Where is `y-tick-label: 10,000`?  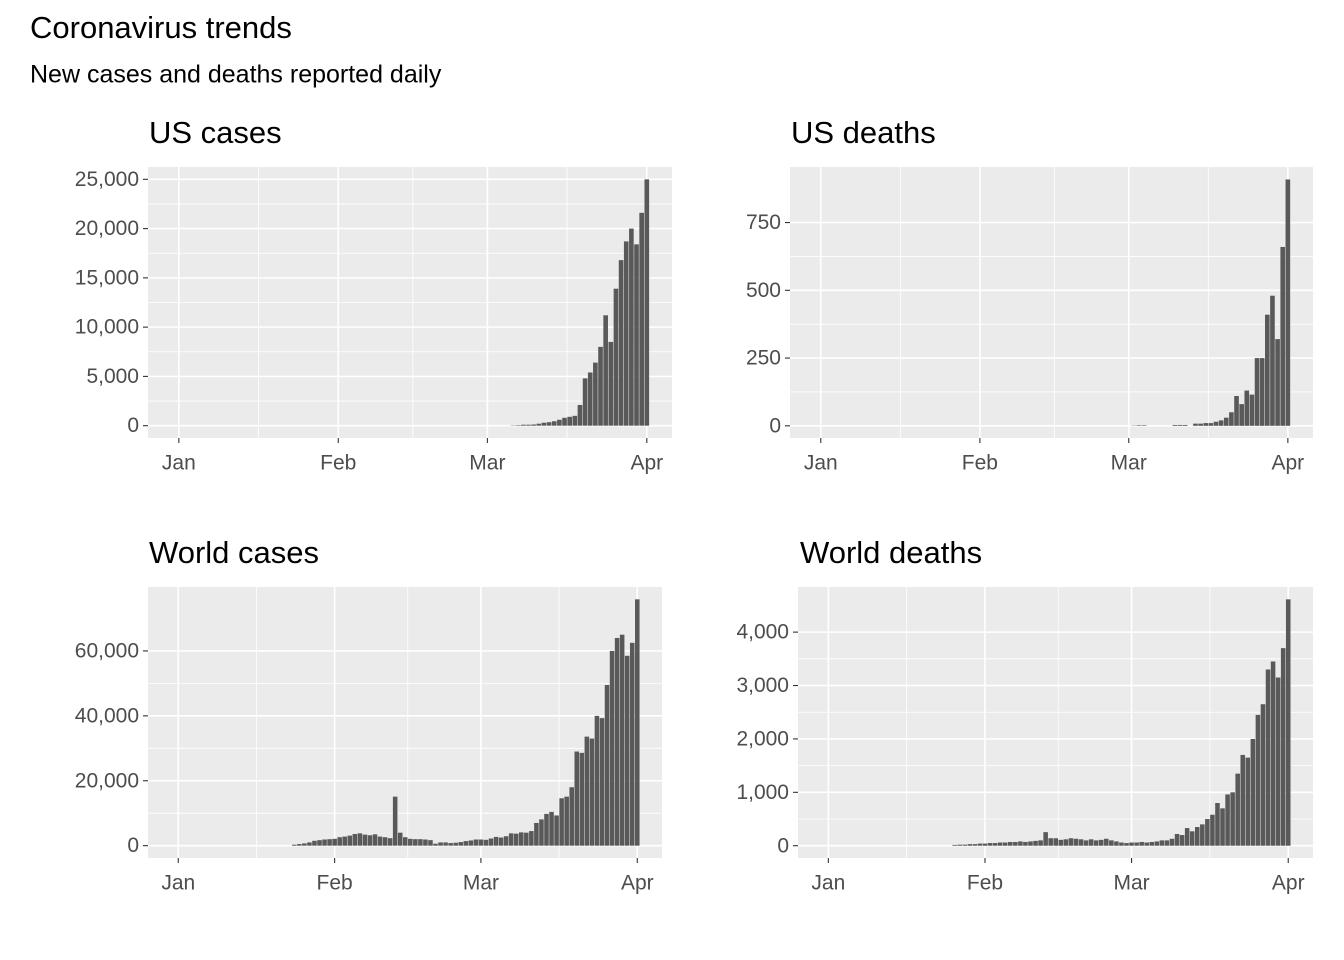
y-tick-label: 10,000 is located at coordinates (107, 327).